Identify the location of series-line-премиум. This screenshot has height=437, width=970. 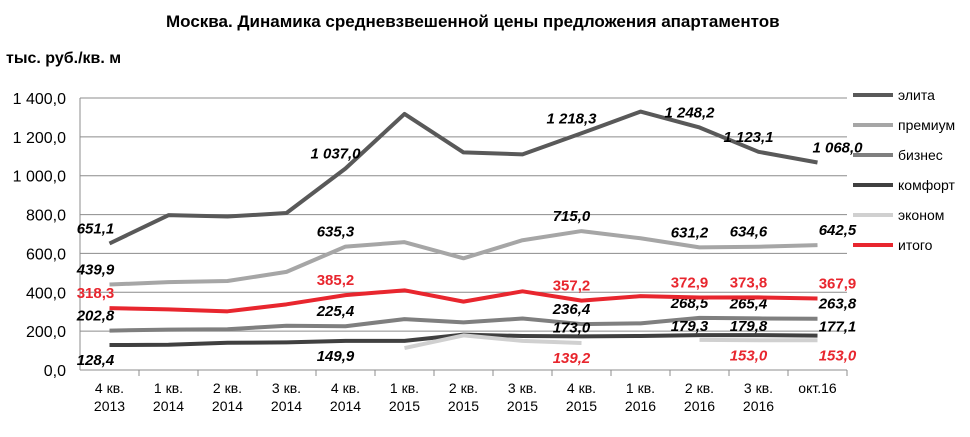
(463, 258).